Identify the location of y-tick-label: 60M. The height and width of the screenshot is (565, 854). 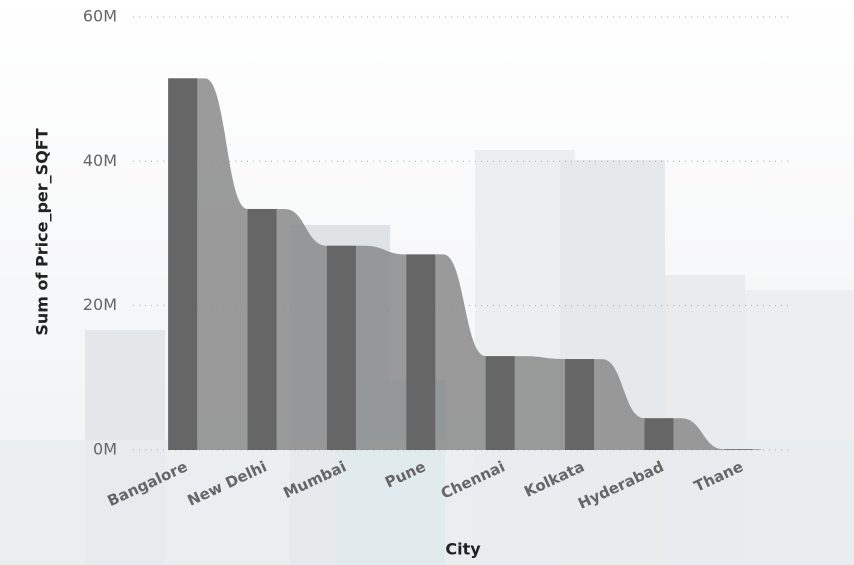
(100, 16).